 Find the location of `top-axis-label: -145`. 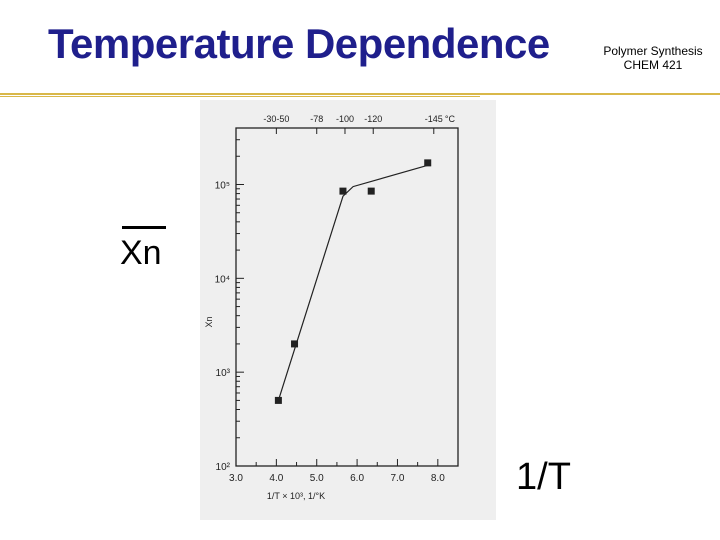

top-axis-label: -145 is located at coordinates (434, 119).